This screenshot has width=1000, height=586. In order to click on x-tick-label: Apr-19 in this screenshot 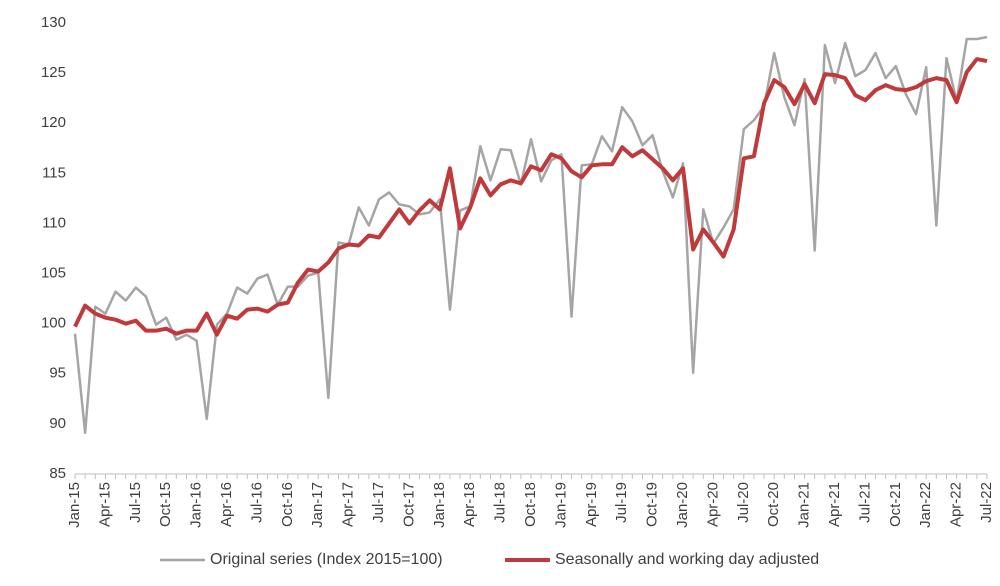, I will do `click(591, 504)`.